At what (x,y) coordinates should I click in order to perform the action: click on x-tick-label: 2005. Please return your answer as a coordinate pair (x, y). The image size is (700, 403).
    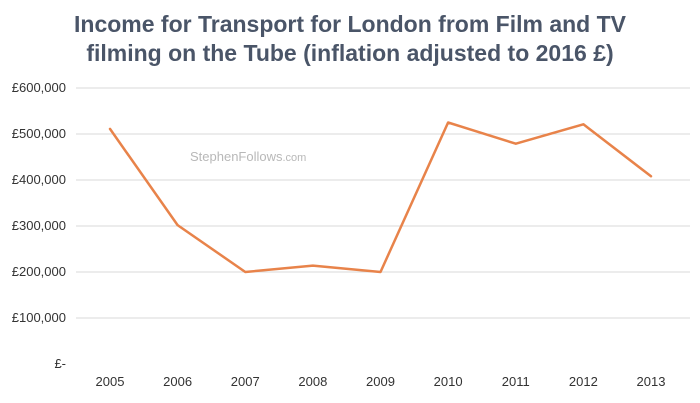
    Looking at the image, I should click on (110, 381).